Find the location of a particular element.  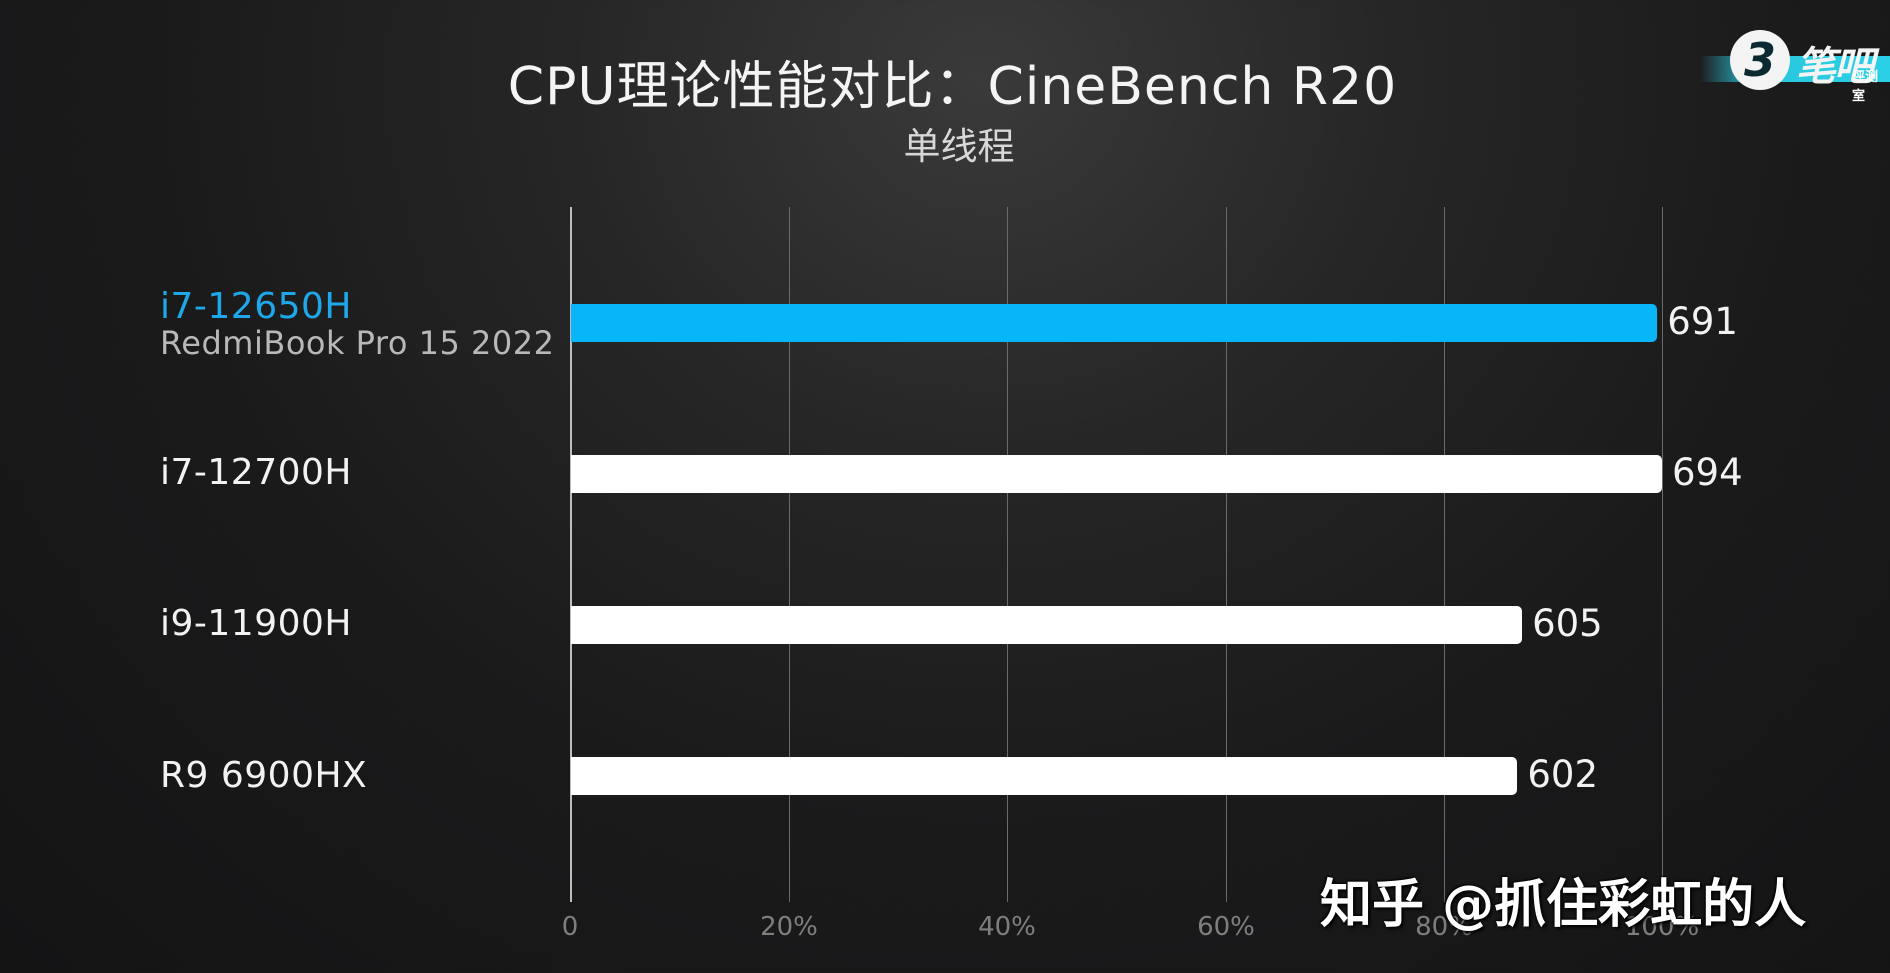

x-tick: 40% is located at coordinates (1007, 927).